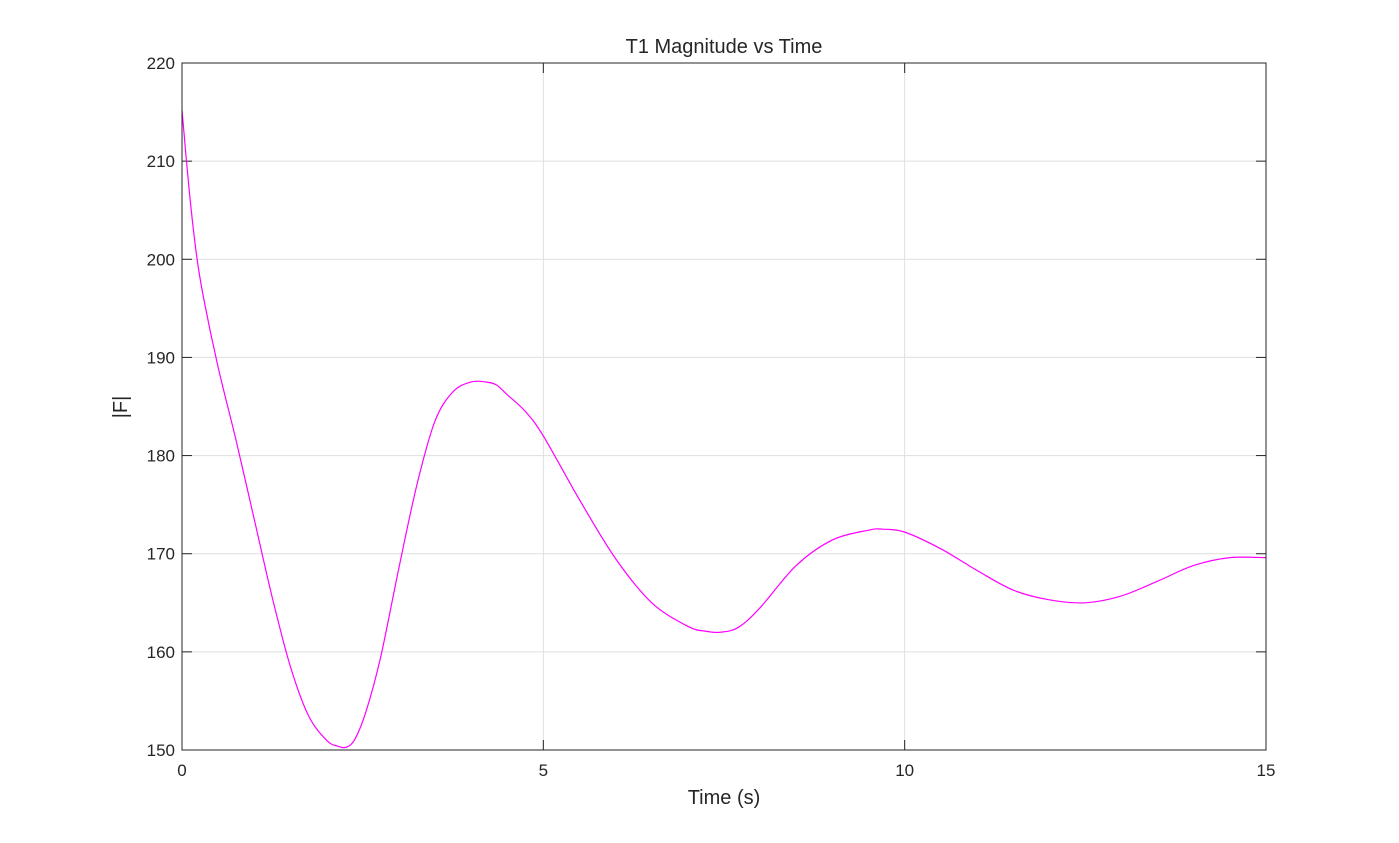  I want to click on y-tick-label: 180, so click(161, 456).